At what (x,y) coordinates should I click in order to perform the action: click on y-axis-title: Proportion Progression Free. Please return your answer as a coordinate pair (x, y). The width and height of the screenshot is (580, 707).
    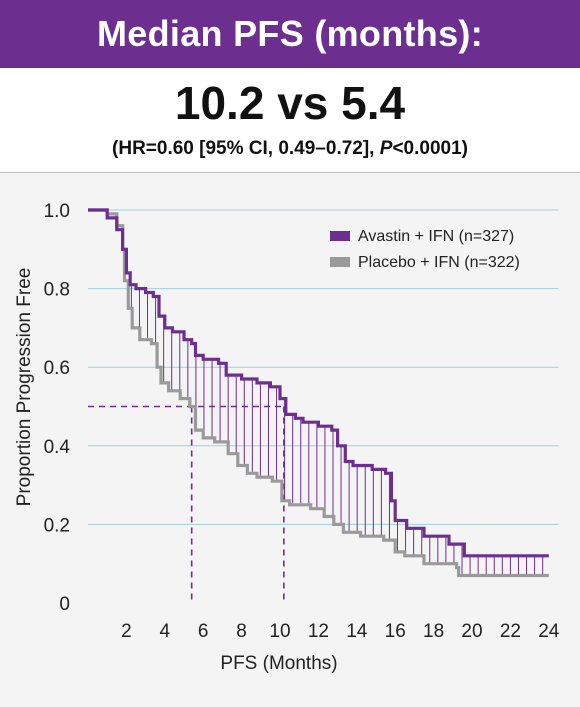
    Looking at the image, I should click on (24, 387).